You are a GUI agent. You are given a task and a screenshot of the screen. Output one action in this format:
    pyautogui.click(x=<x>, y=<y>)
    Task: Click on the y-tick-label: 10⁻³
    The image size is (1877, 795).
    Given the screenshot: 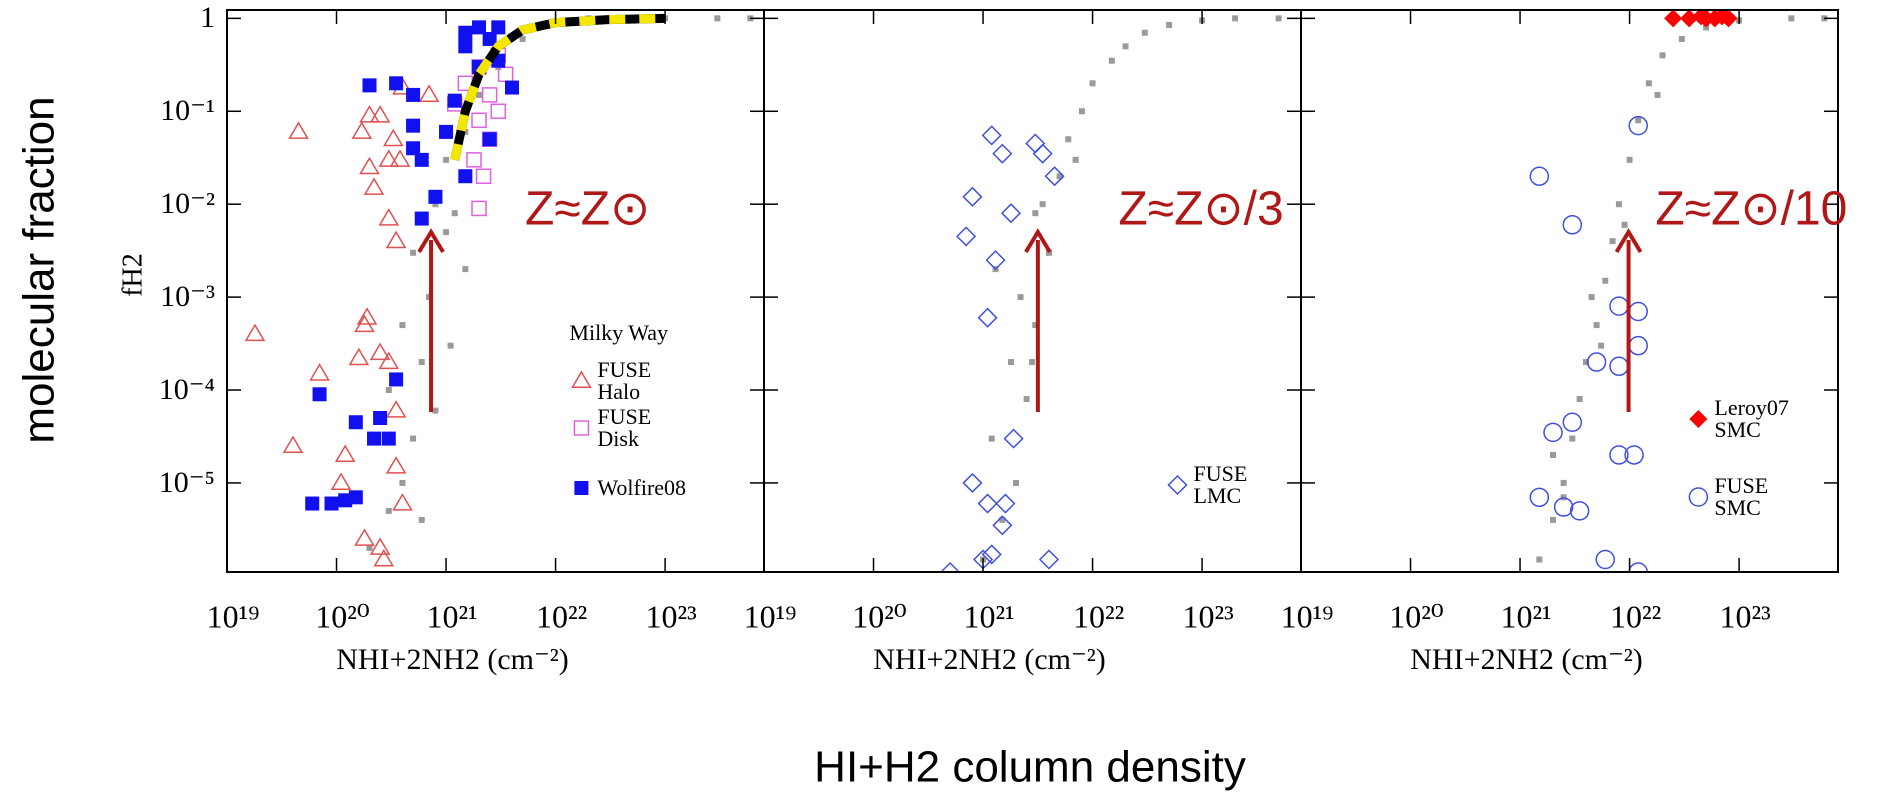 What is the action you would take?
    pyautogui.click(x=187, y=296)
    